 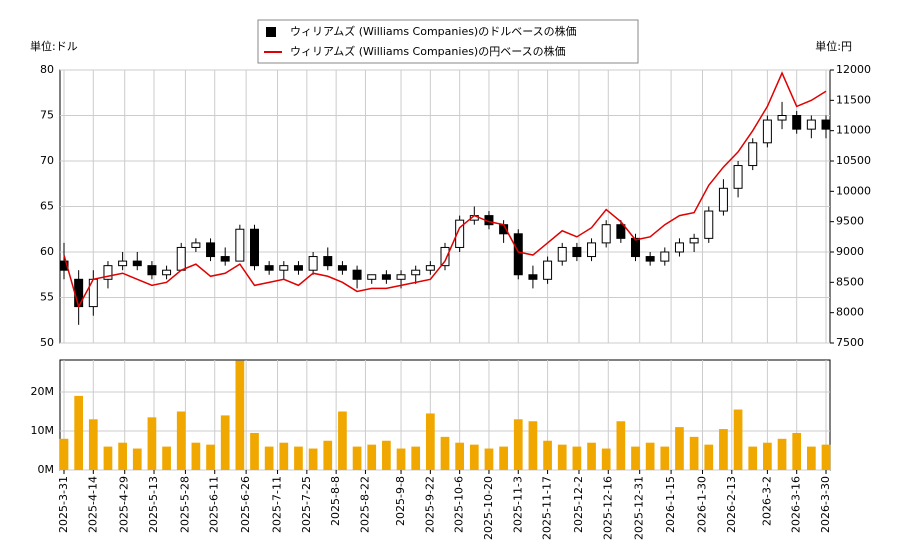 What do you see at coordinates (639, 508) in the screenshot?
I see `x-tick-label: 2025-12-31` at bounding box center [639, 508].